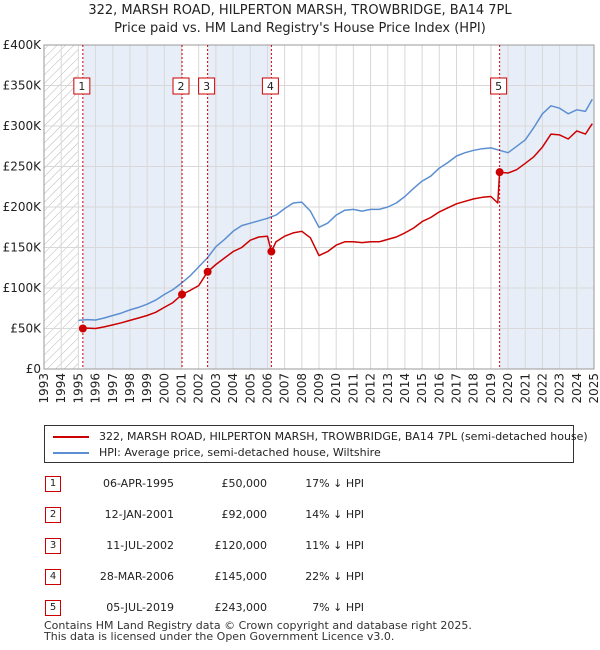 The width and height of the screenshot is (600, 650). I want to click on sale-hpi-diff: 11% ↓ HPI, so click(334, 545).